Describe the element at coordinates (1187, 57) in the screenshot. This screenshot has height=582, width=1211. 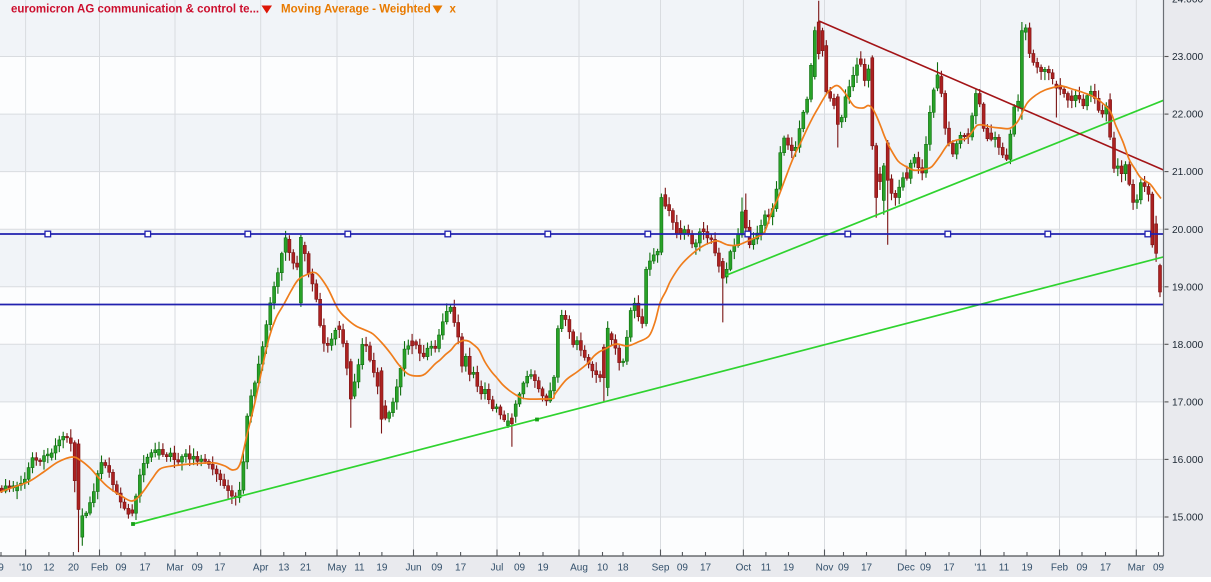
I see `svg-text: 23.000` at that location.